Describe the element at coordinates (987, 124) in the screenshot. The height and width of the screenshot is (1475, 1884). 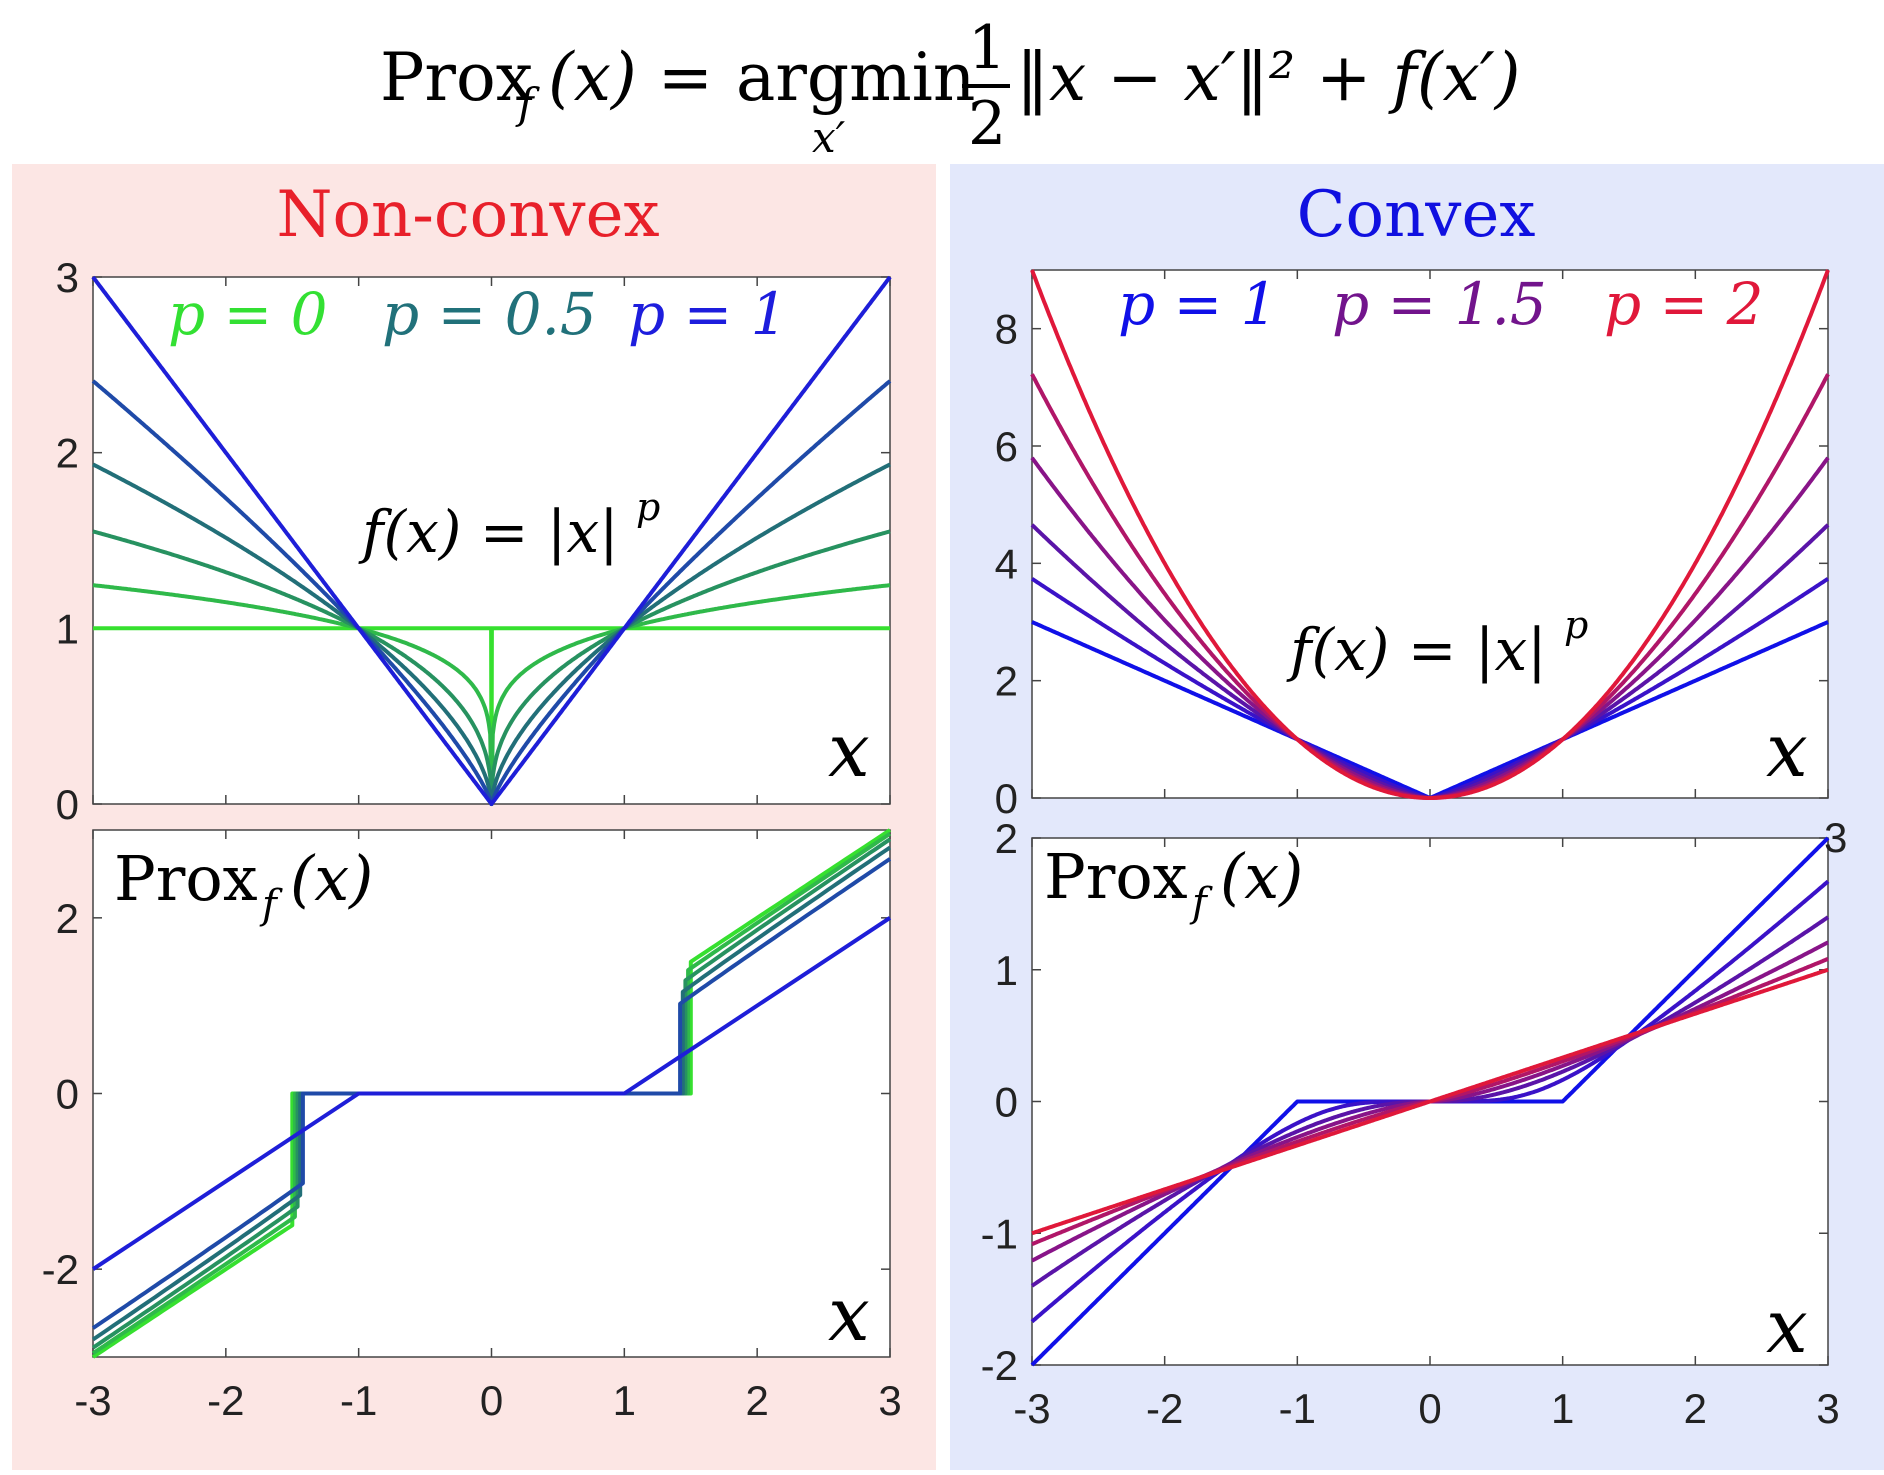
I see `formula-frac-den: 2` at that location.